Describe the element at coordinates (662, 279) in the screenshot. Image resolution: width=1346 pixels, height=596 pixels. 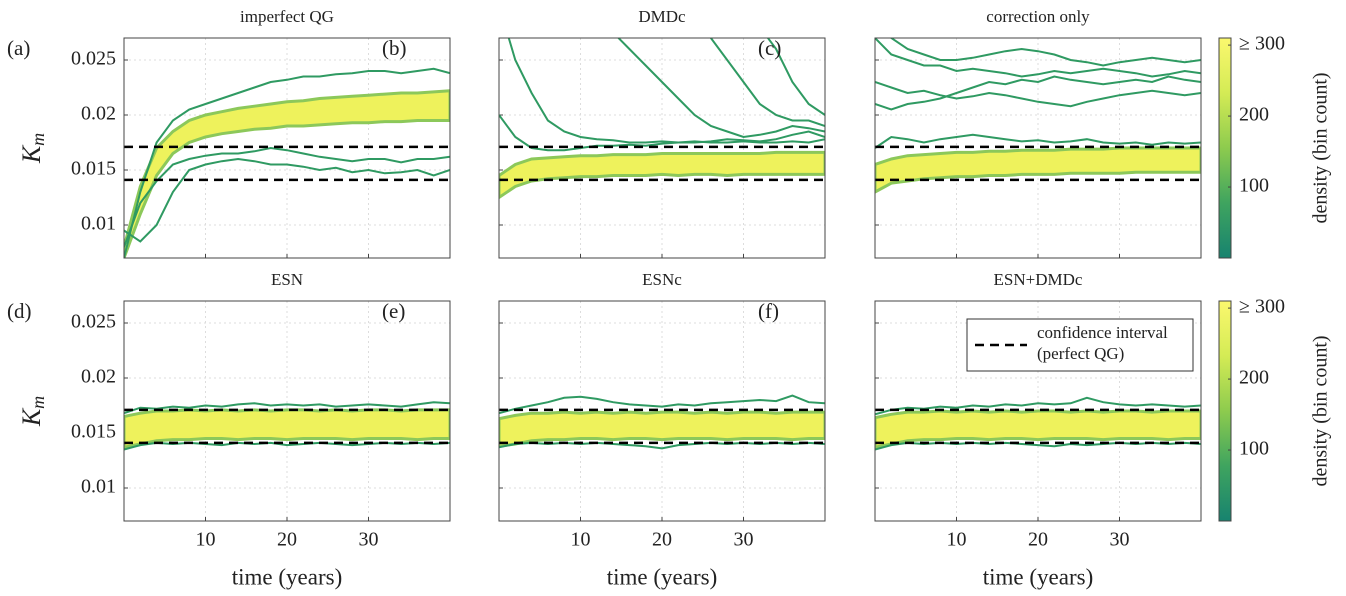
I see `panel-title: ESNc` at that location.